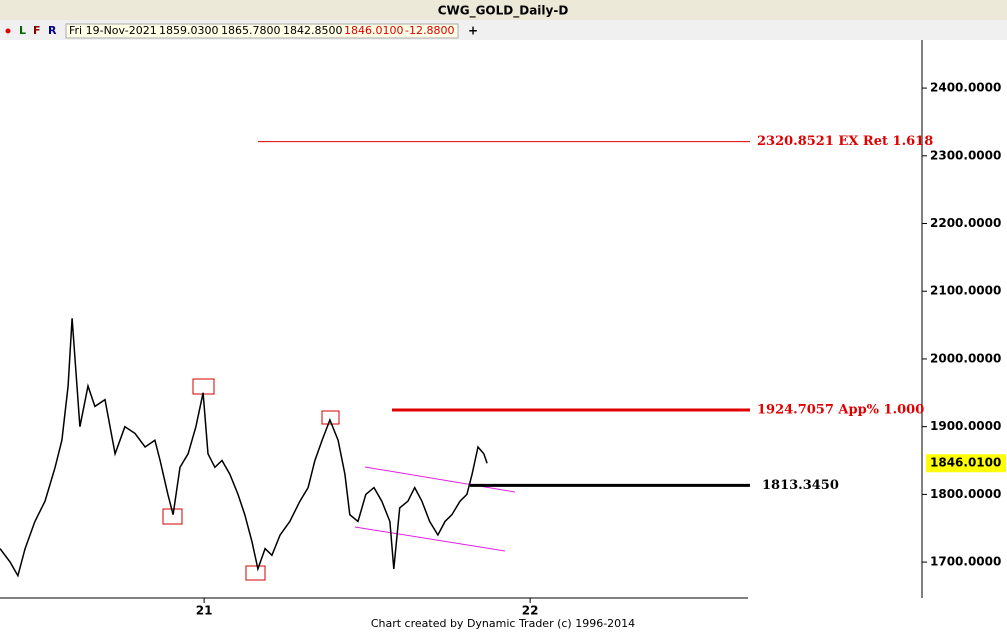 The height and width of the screenshot is (636, 1007). I want to click on info-box, so click(262, 31).